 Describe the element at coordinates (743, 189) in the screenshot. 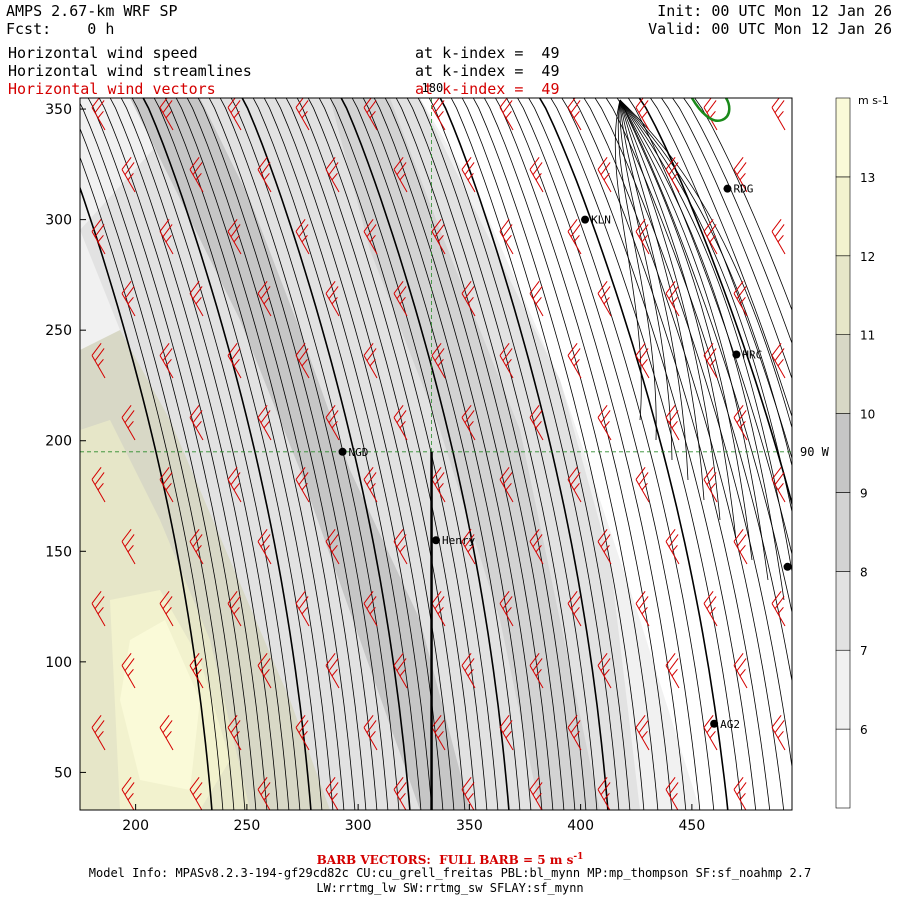

I see `station-label: RDG` at that location.